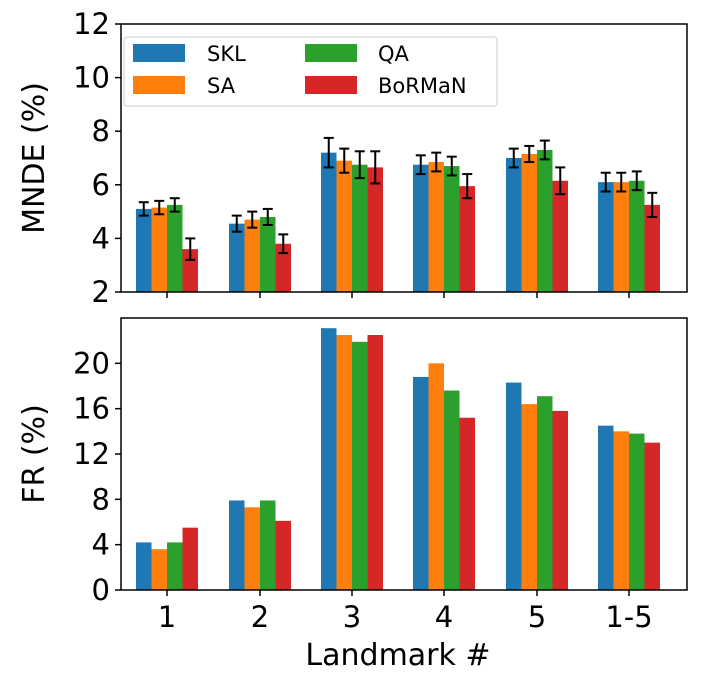 This screenshot has height=685, width=706. I want to click on x-tick-label-3: 3, so click(352, 617).